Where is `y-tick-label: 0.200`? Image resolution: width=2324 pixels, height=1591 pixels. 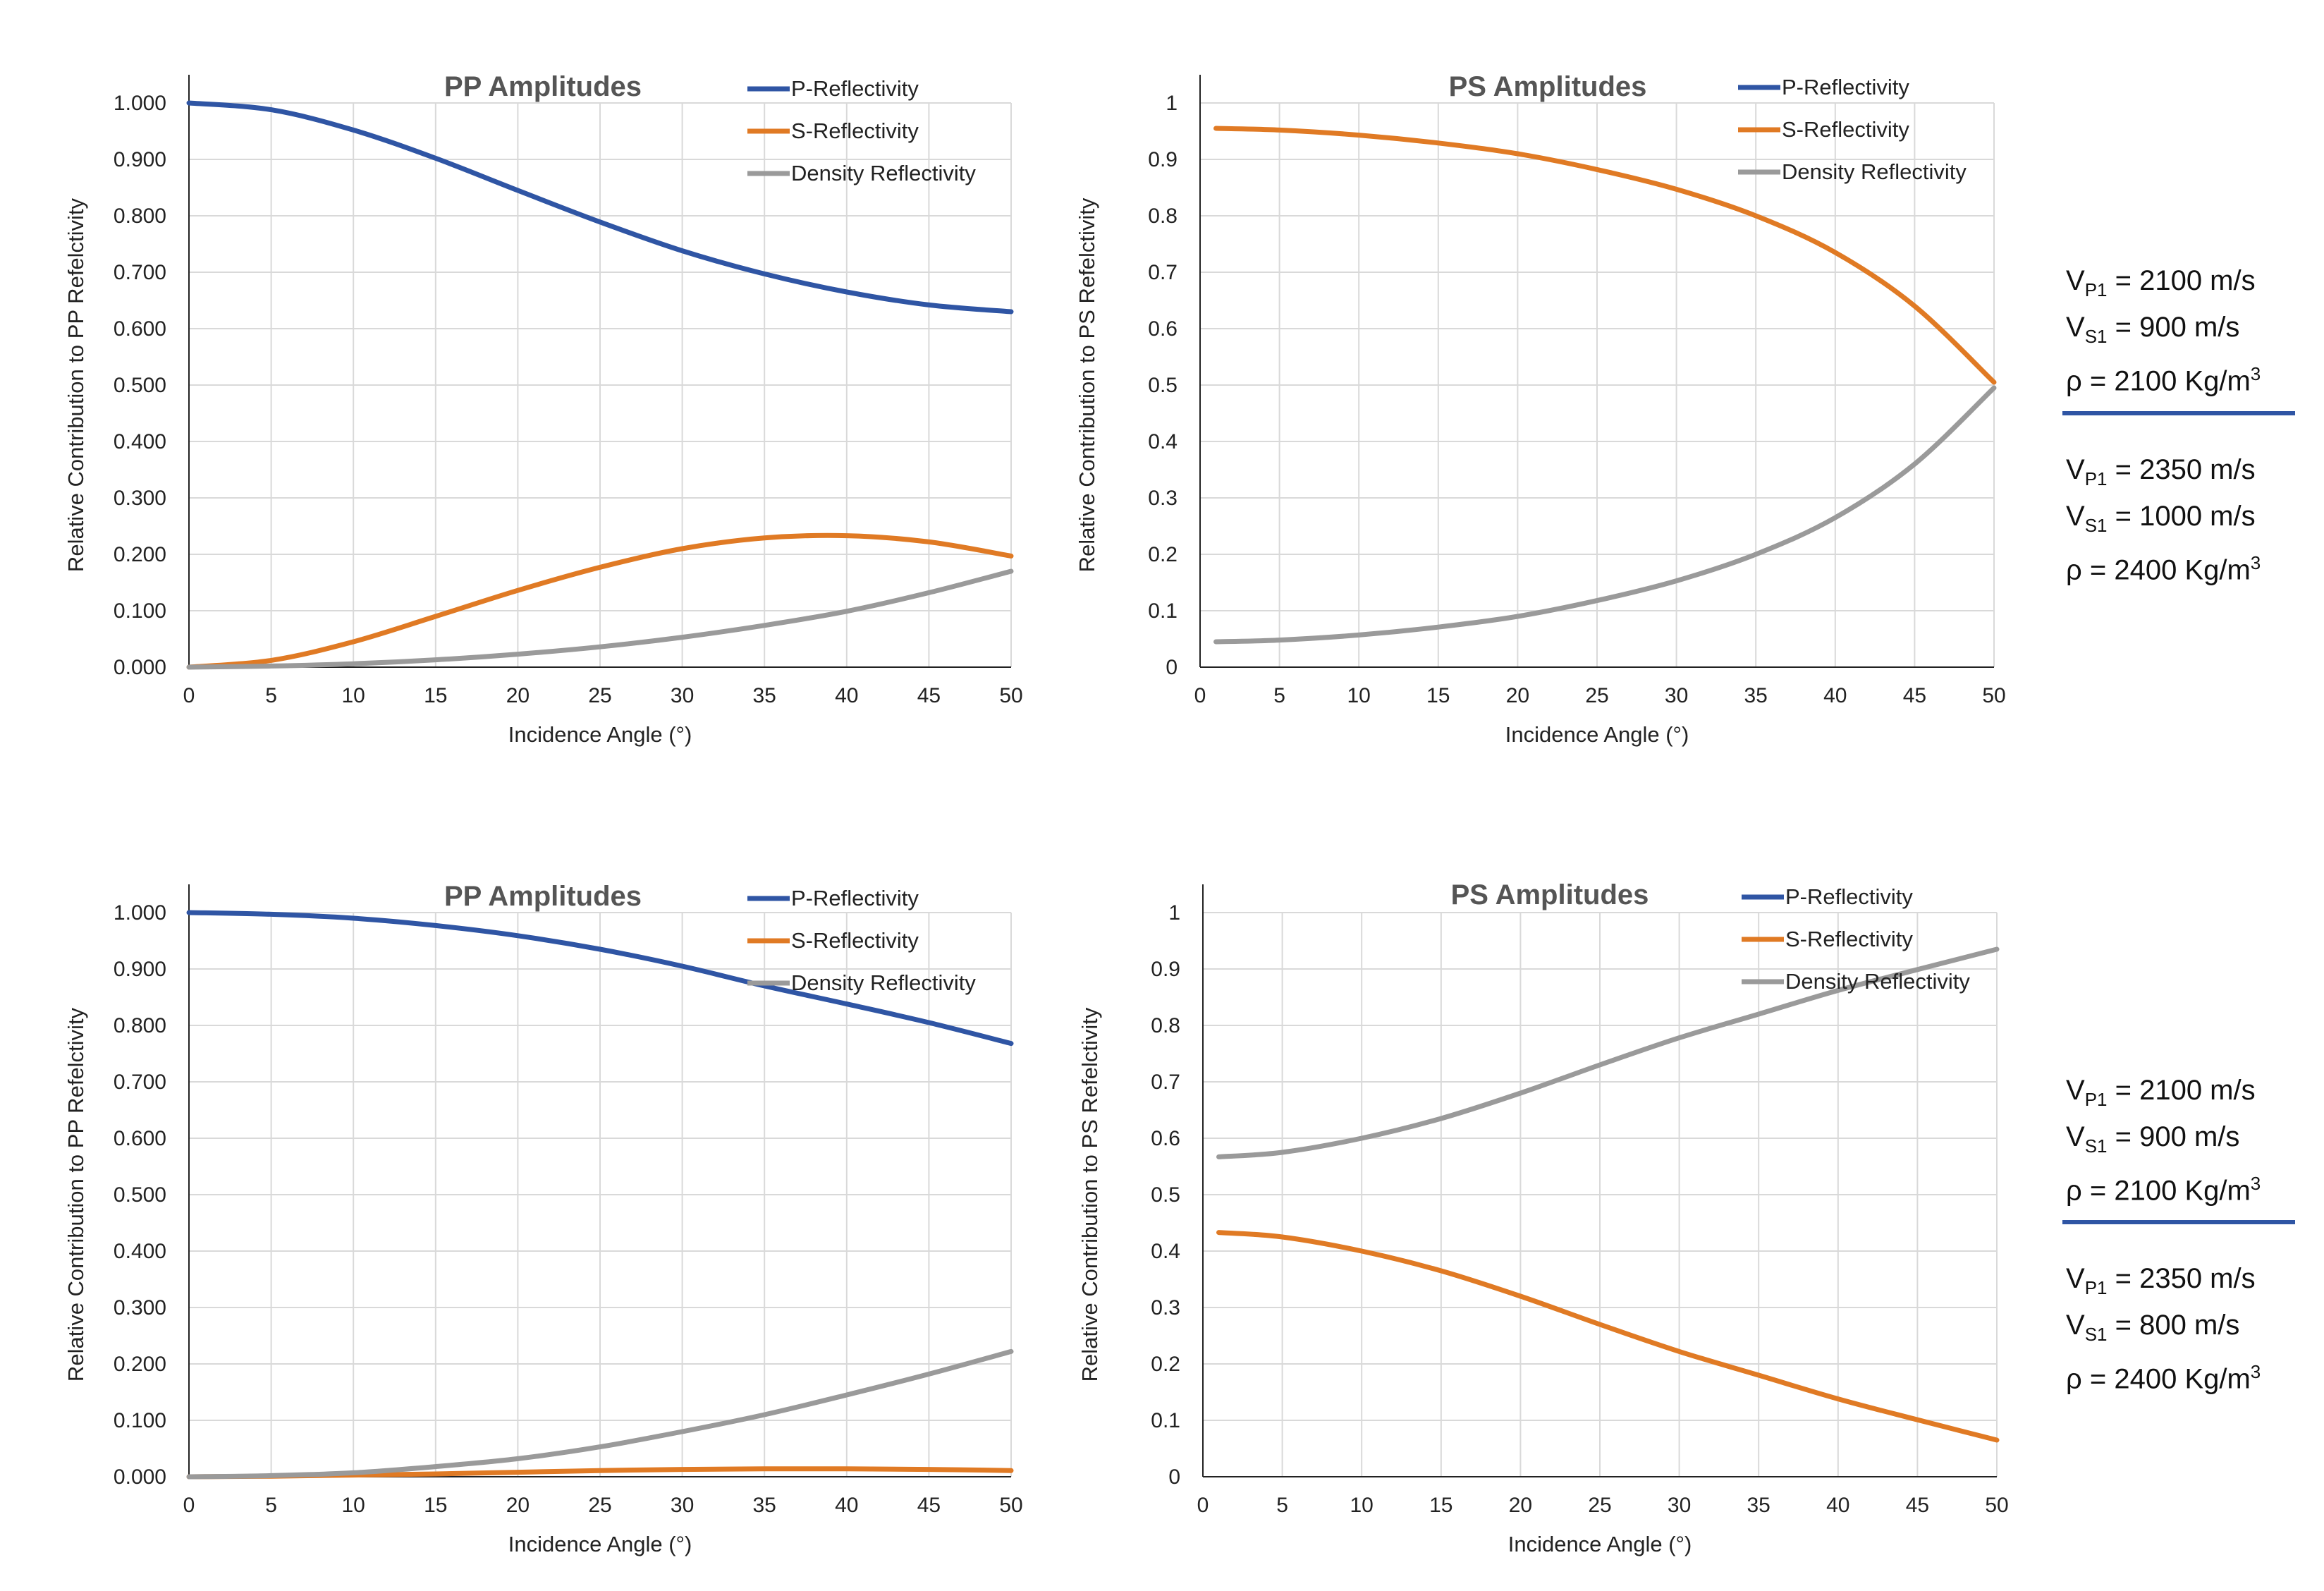
y-tick-label: 0.200 is located at coordinates (140, 1364).